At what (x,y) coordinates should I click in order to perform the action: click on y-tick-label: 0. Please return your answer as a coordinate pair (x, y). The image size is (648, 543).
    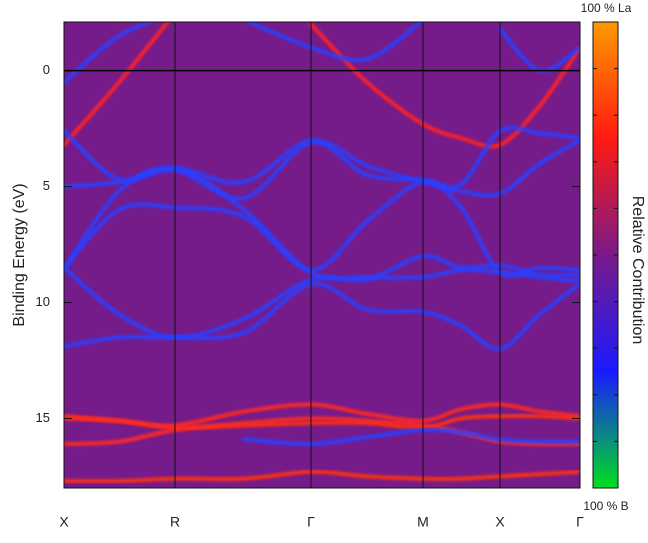
    Looking at the image, I should click on (46, 69).